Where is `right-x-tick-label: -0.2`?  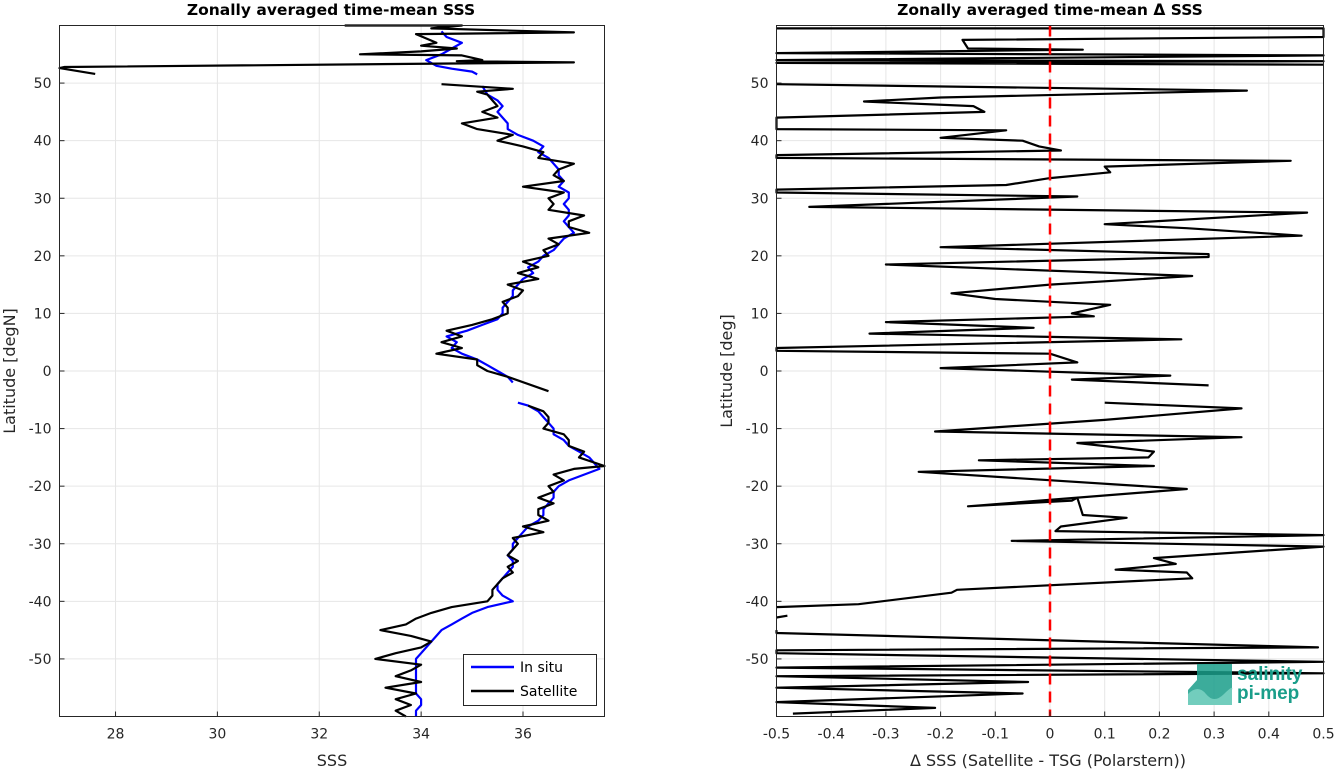
right-x-tick-label: -0.2 is located at coordinates (940, 735).